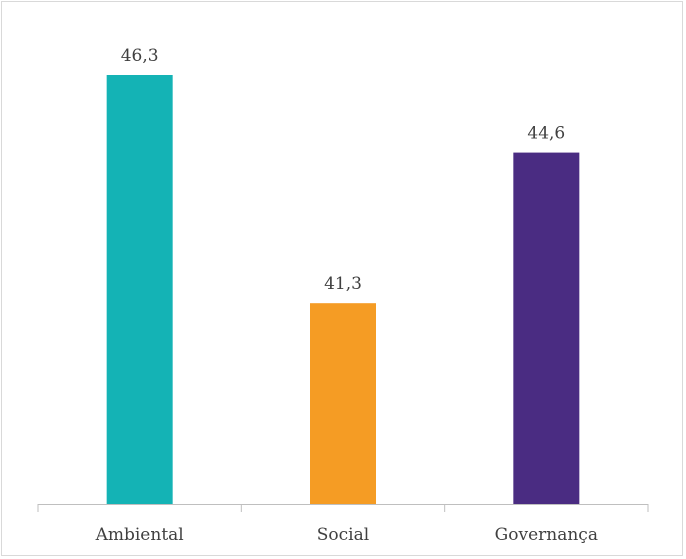 This screenshot has width=686, height=559. I want to click on category-label-2: Governança, so click(546, 535).